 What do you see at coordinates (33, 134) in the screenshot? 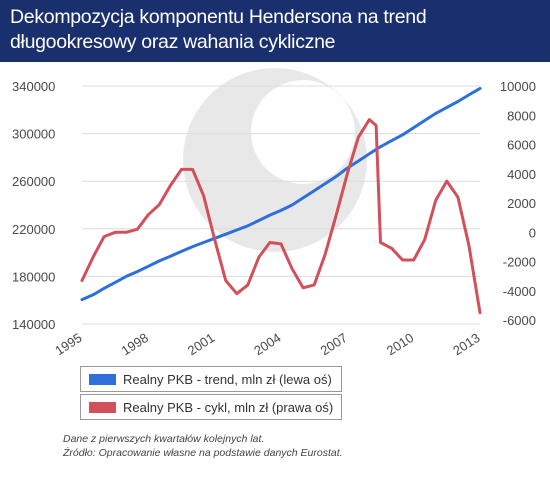
I see `left-tick-label: 300000` at bounding box center [33, 134].